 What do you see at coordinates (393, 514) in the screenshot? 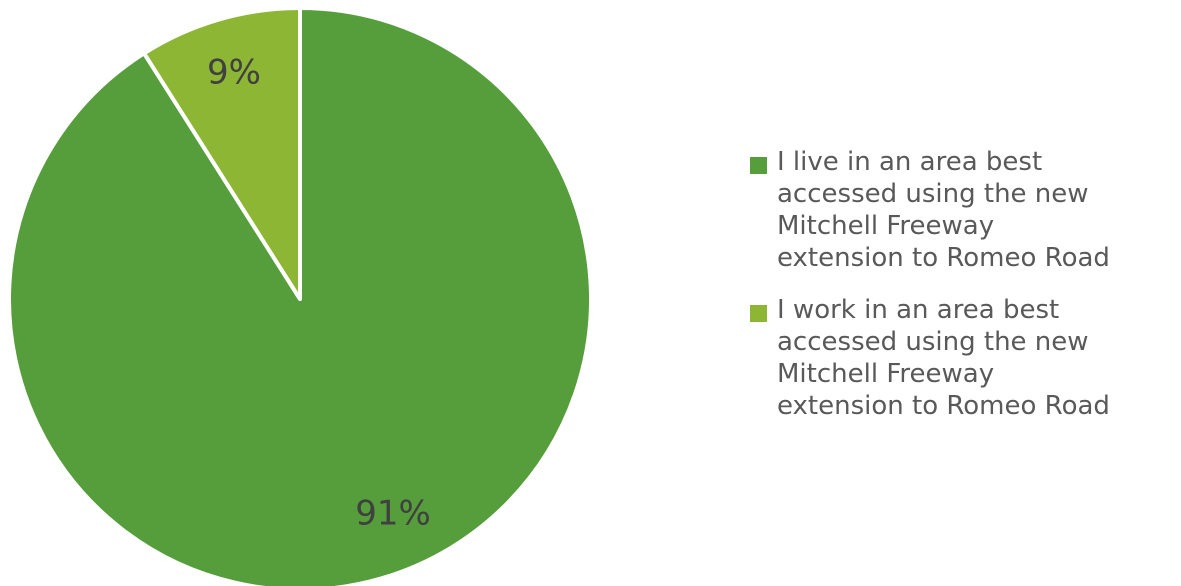
I see `data-label-live: 91%` at bounding box center [393, 514].